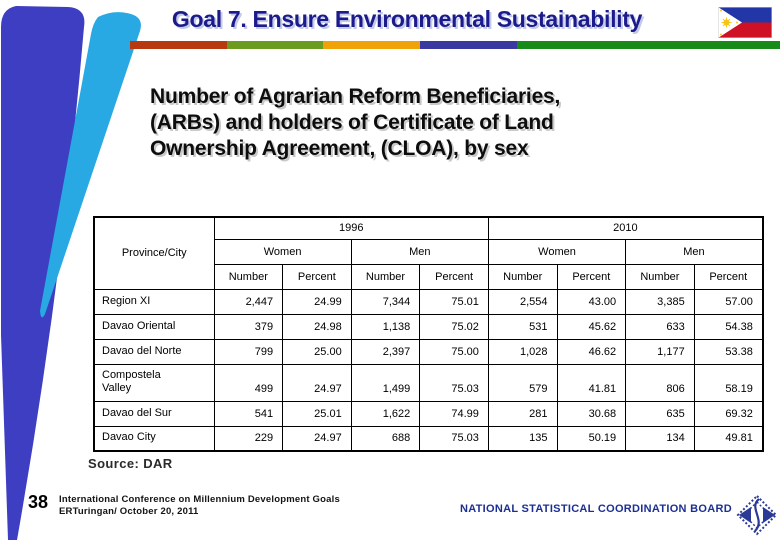 The image size is (780, 540). What do you see at coordinates (591, 326) in the screenshot?
I see `value-cell: 45.62` at bounding box center [591, 326].